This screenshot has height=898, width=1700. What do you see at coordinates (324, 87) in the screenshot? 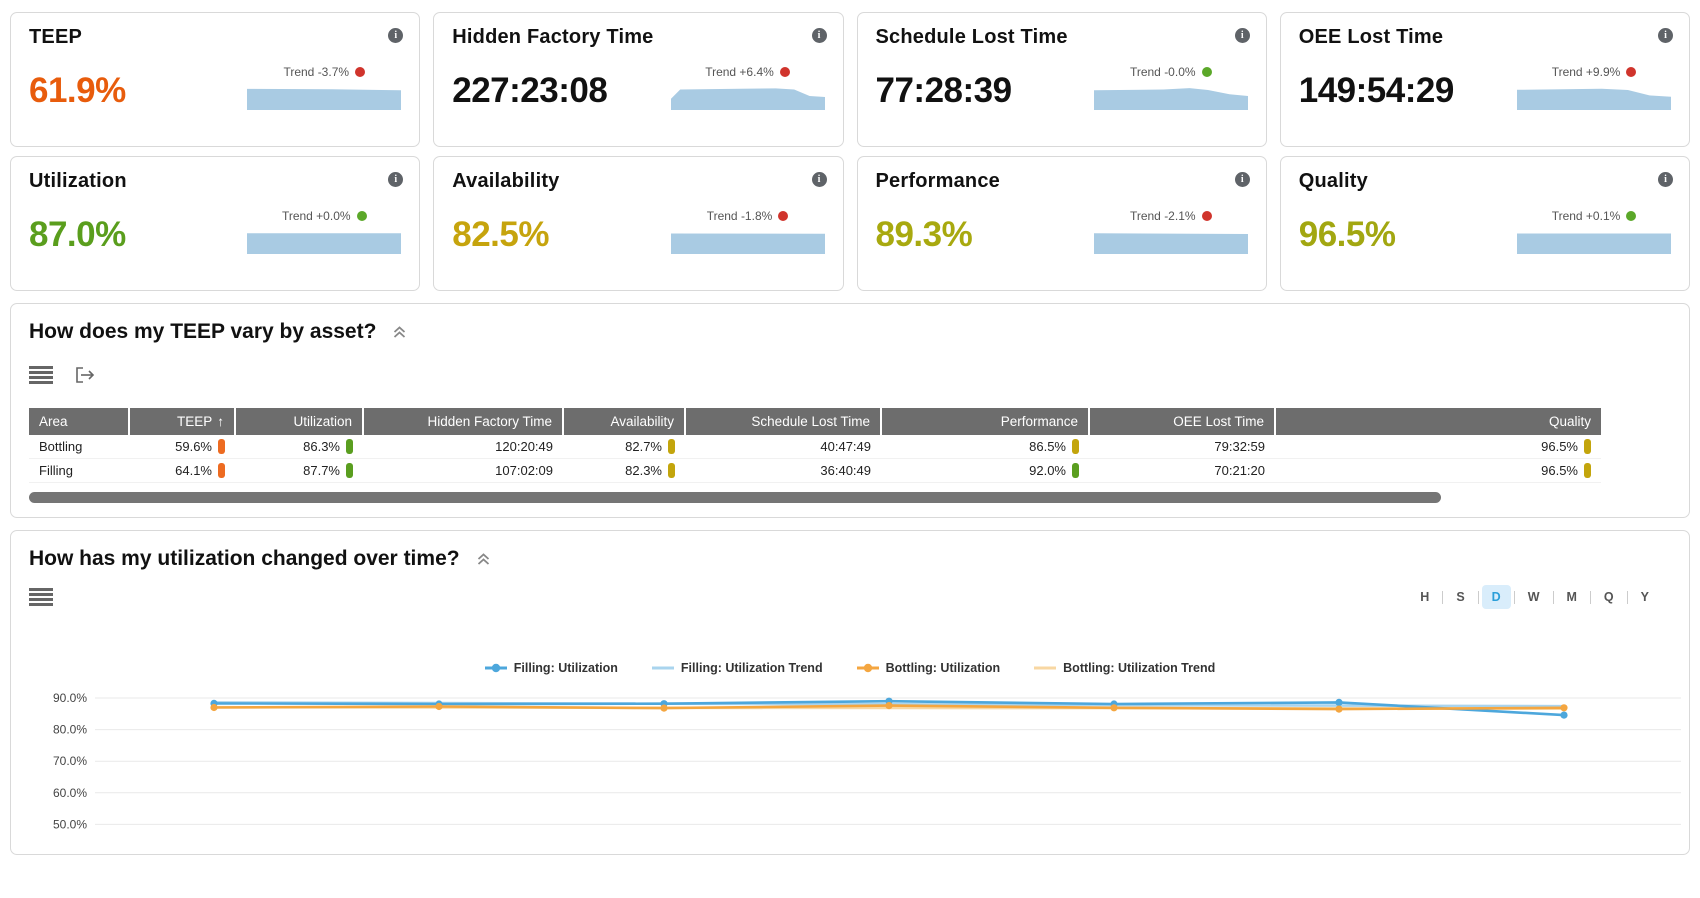
I see `sparkline-block: Trend -3.7%` at bounding box center [324, 87].